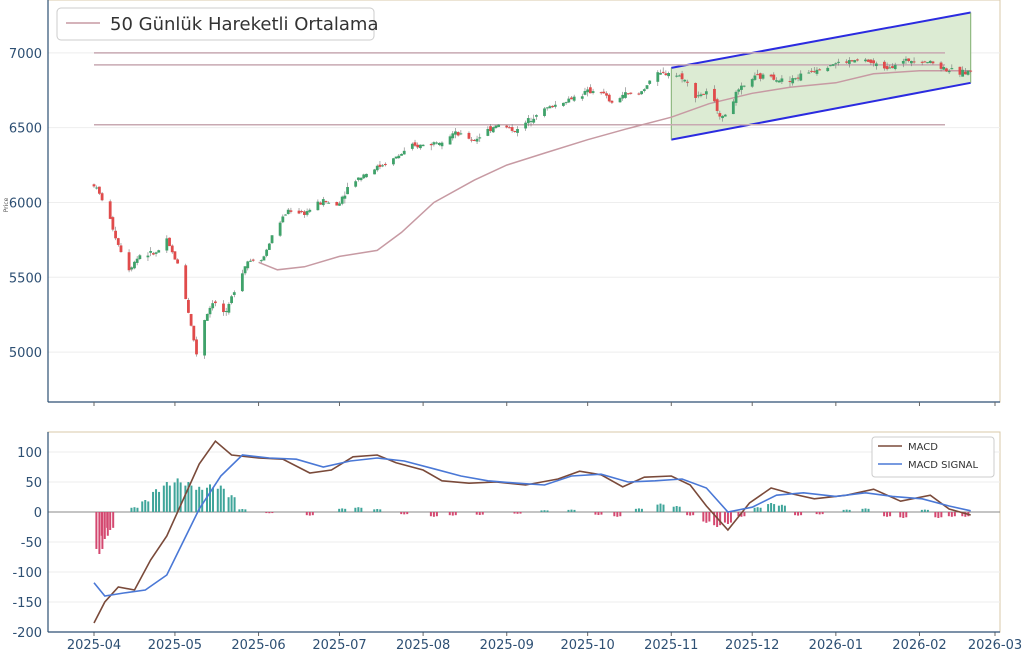  Describe the element at coordinates (507, 645) in the screenshot. I see `date-tick-label: 2025-09` at that location.